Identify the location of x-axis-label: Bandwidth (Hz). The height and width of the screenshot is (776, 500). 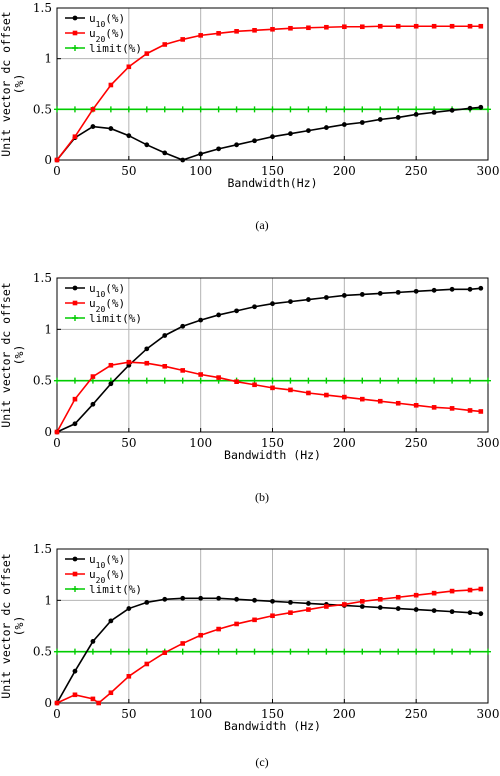
(272, 455).